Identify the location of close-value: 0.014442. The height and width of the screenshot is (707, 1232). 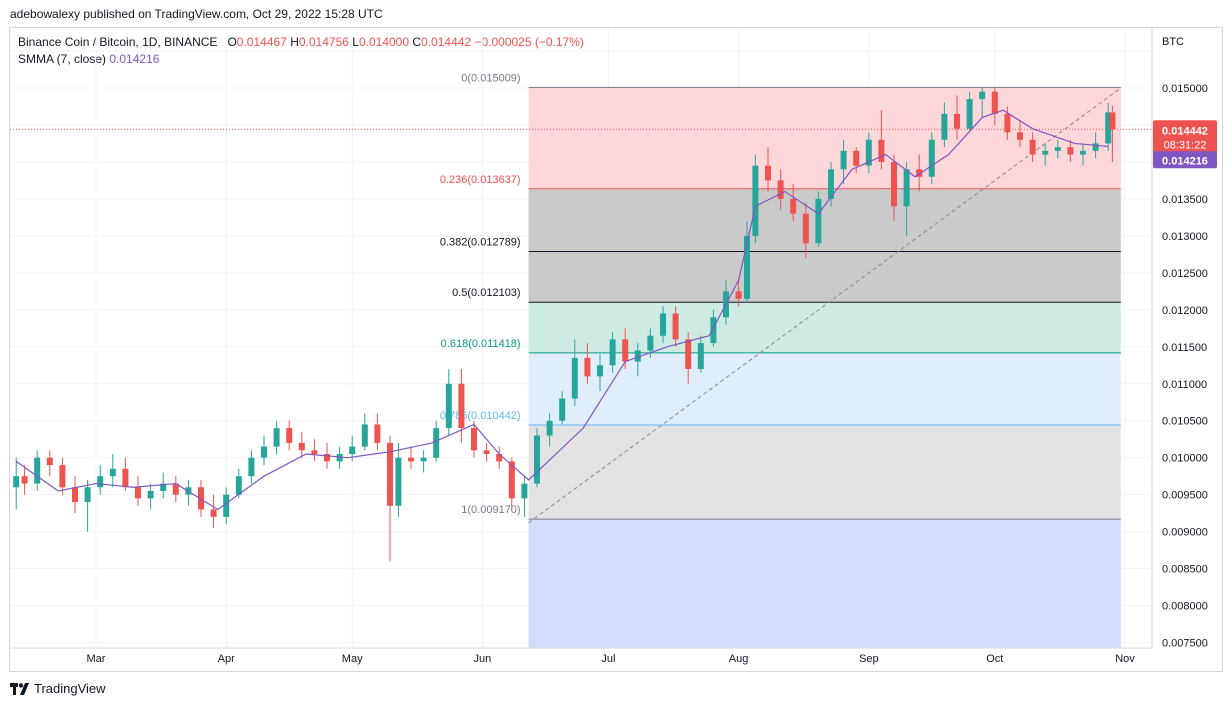
(446, 42).